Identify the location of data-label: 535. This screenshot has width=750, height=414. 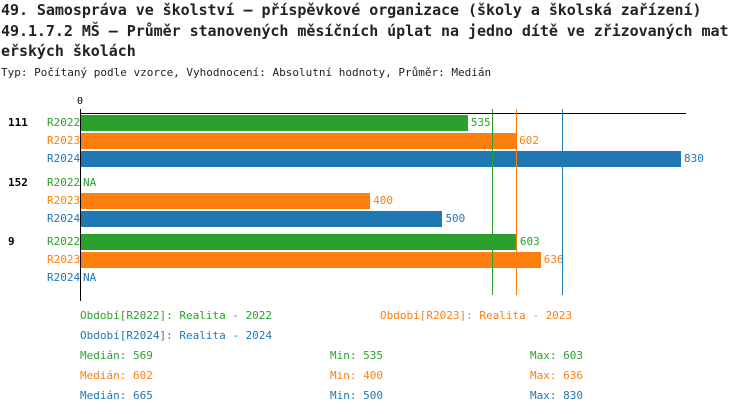
(480, 122).